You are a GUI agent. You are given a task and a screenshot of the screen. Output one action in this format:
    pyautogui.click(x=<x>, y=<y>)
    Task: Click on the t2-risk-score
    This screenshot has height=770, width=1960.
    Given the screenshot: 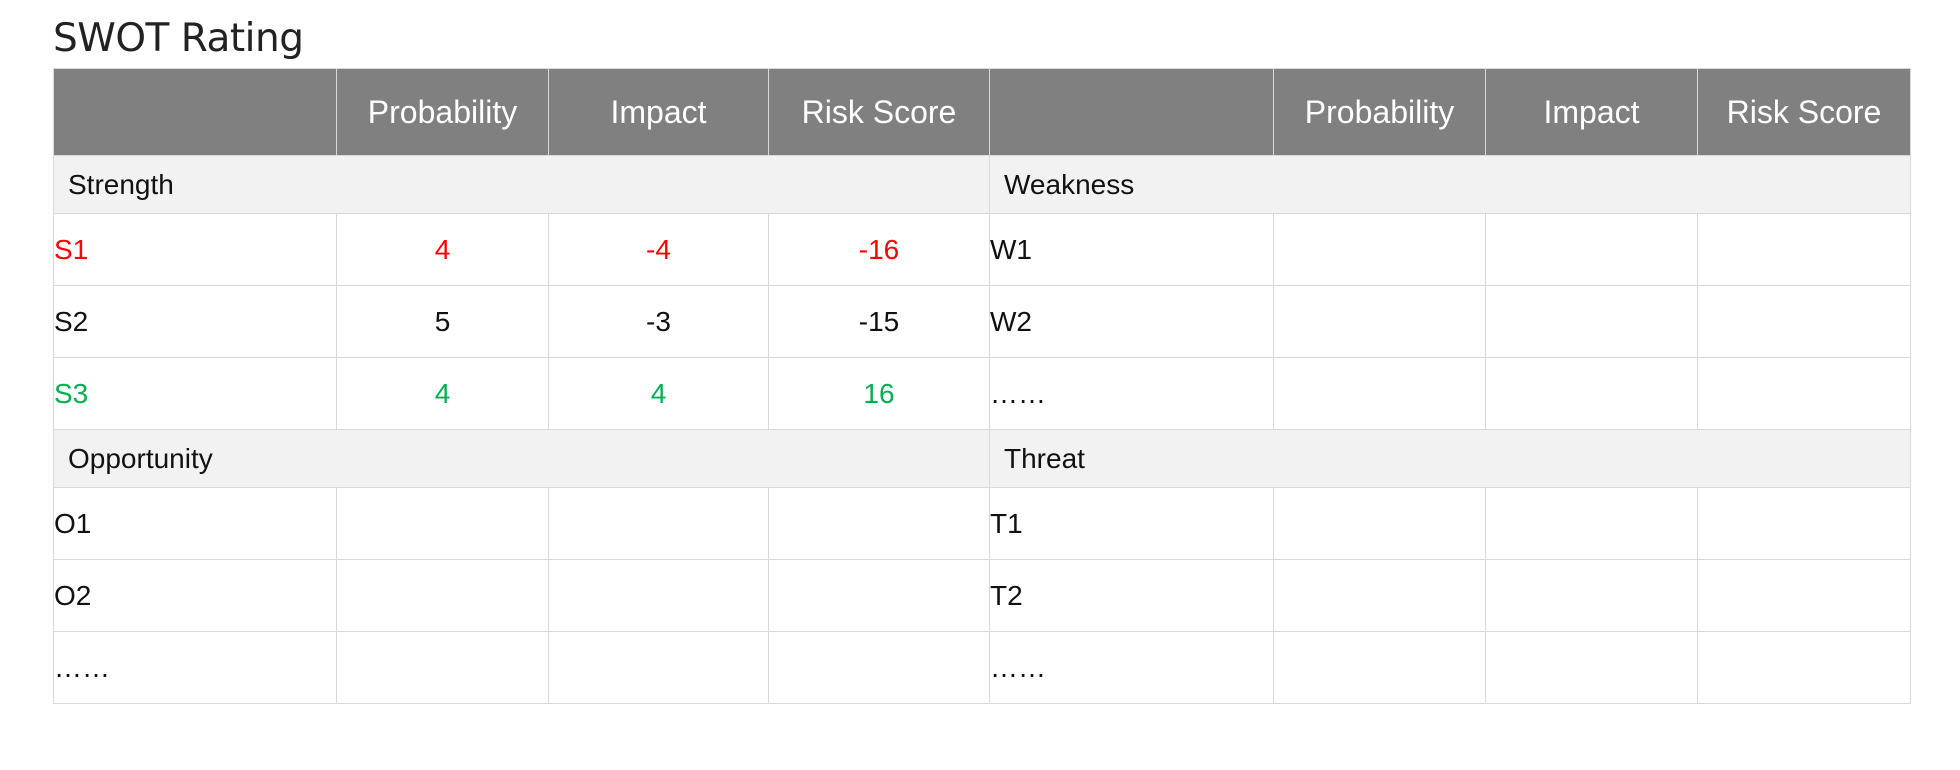 What is the action you would take?
    pyautogui.click(x=1804, y=595)
    